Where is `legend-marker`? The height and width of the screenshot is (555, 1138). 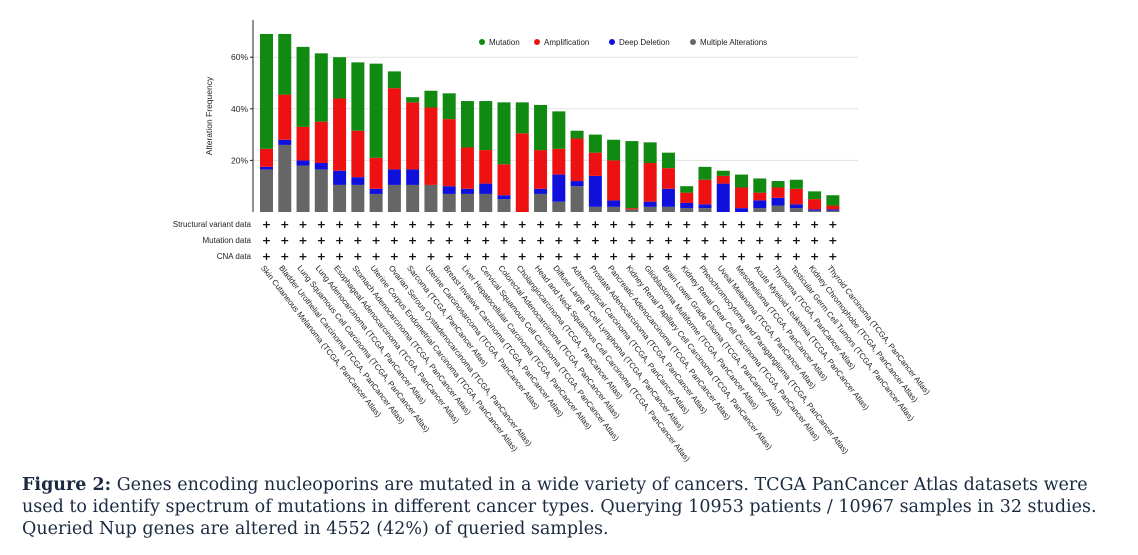 legend-marker is located at coordinates (482, 42).